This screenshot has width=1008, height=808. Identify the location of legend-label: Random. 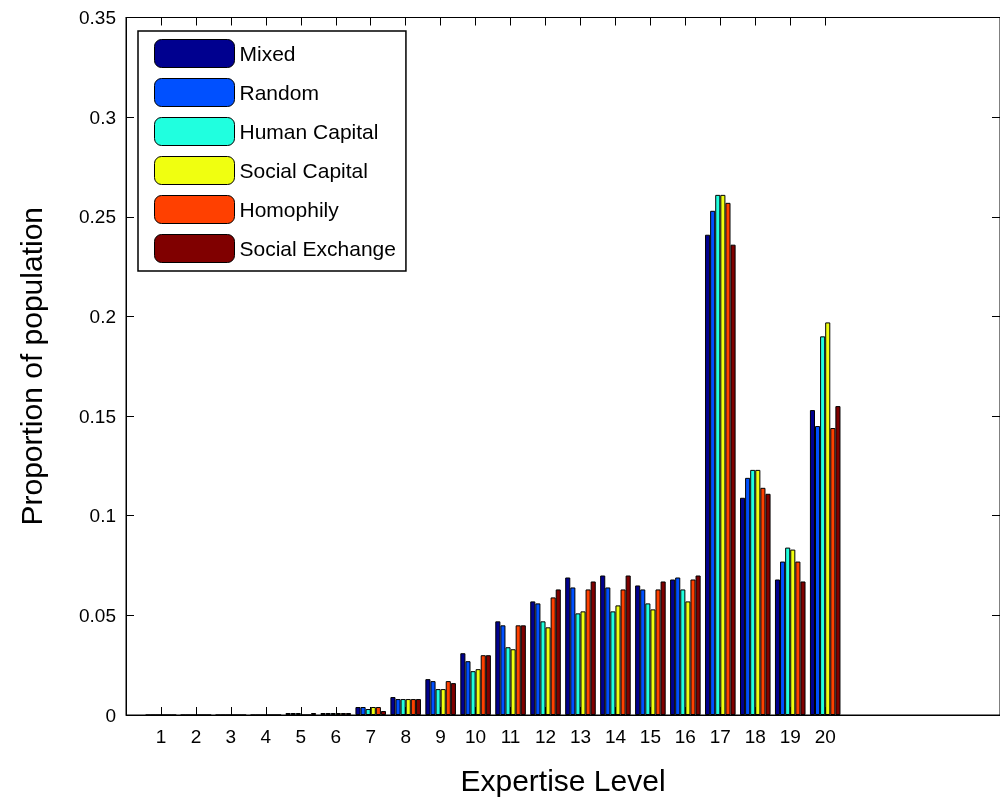
(279, 92).